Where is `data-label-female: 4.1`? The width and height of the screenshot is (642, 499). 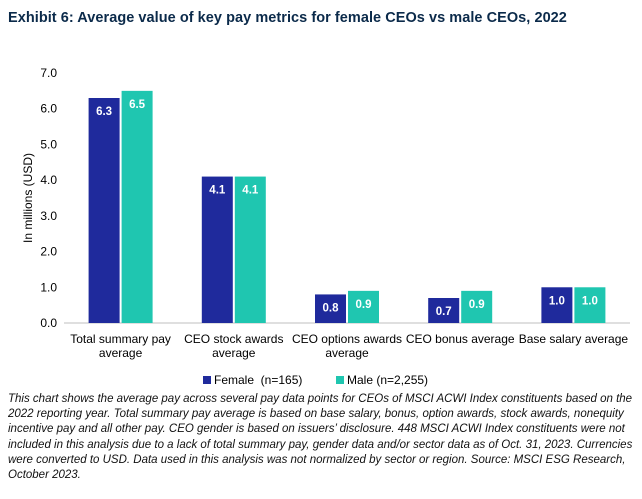
data-label-female: 4.1 is located at coordinates (217, 191).